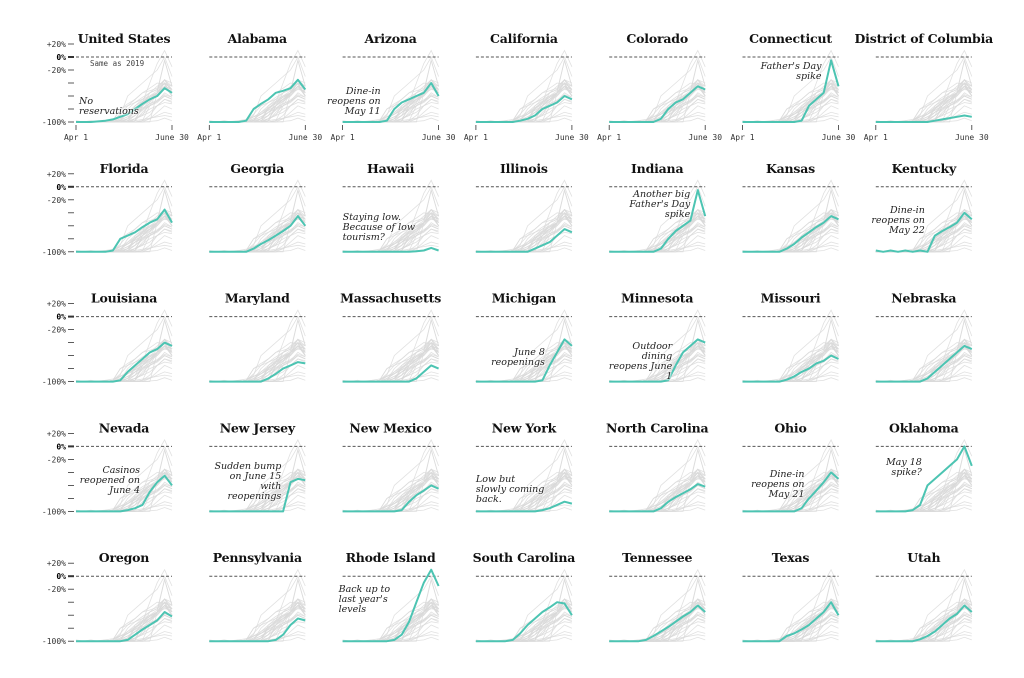  What do you see at coordinates (107, 209) in the screenshot?
I see `panel-florida: Florida +20% 0% -20% -100%` at bounding box center [107, 209].